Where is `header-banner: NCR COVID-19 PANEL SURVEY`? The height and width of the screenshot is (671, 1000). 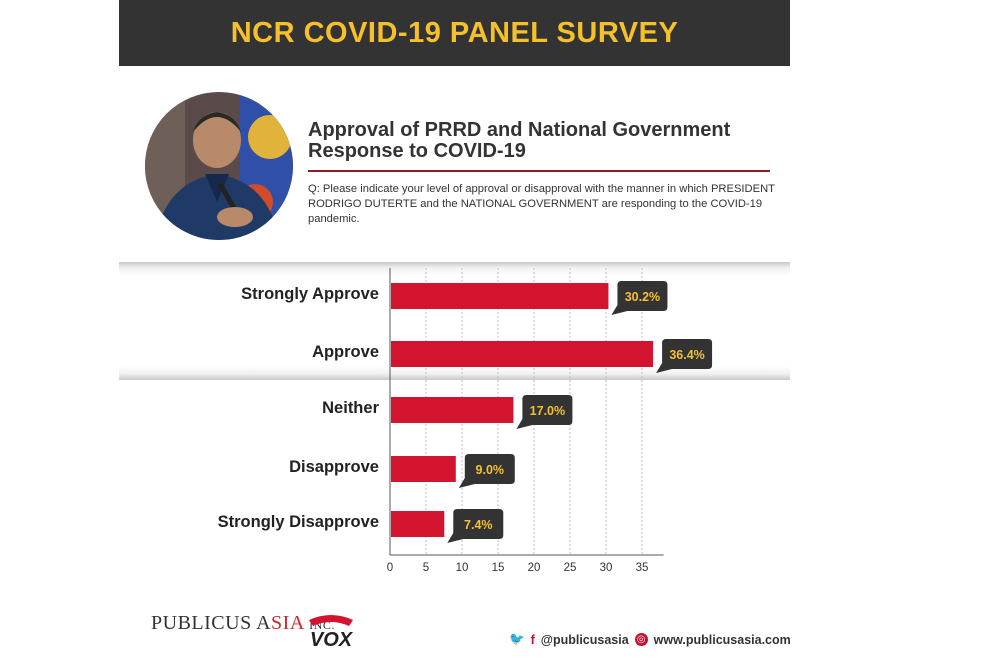
header-banner: NCR COVID-19 PANEL SURVEY is located at coordinates (454, 33).